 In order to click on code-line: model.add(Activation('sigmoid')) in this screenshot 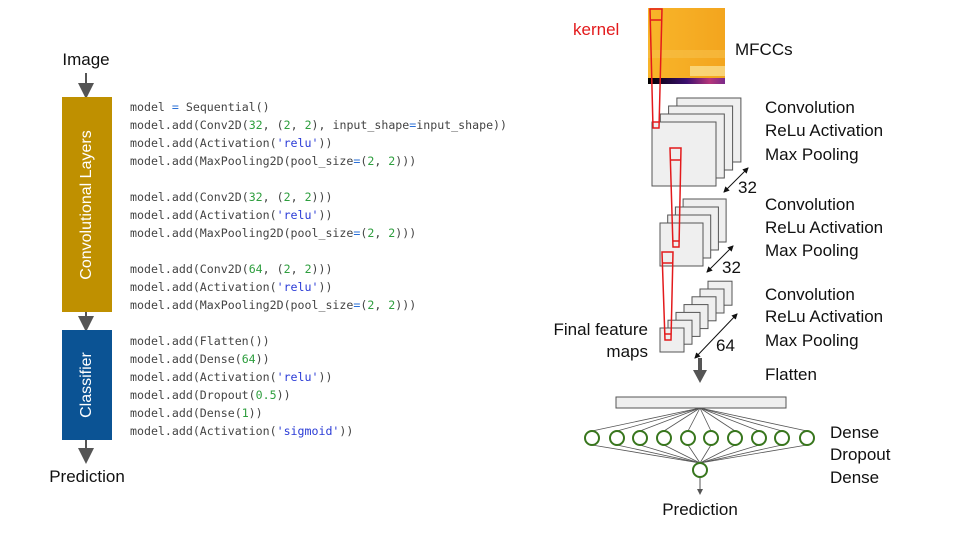, I will do `click(241, 431)`.